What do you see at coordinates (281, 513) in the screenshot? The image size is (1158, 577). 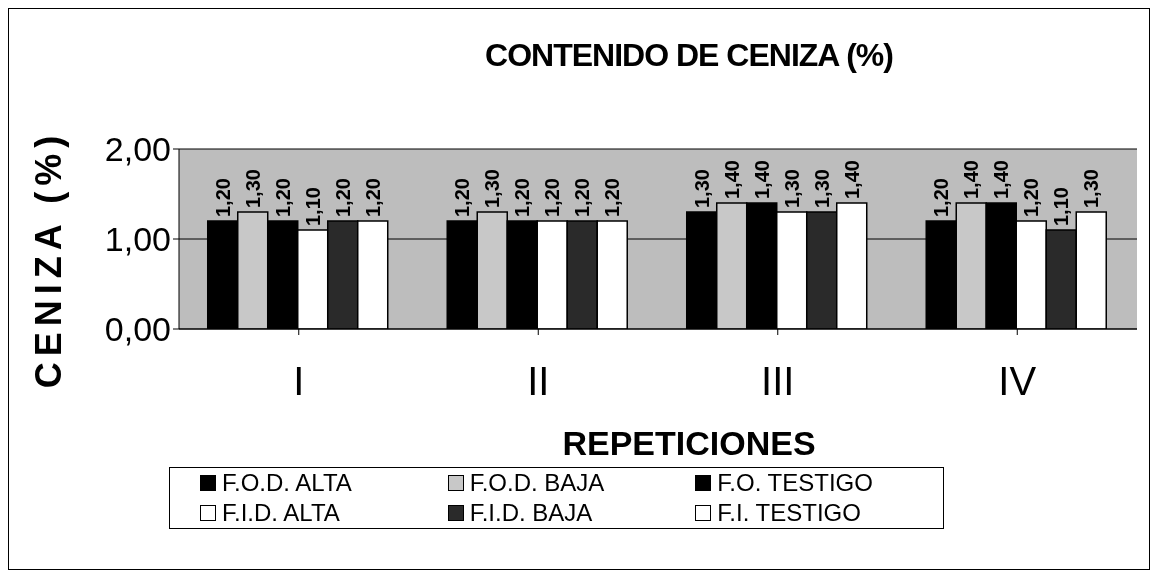 I see `legend-label: F.I.D. ALTA` at bounding box center [281, 513].